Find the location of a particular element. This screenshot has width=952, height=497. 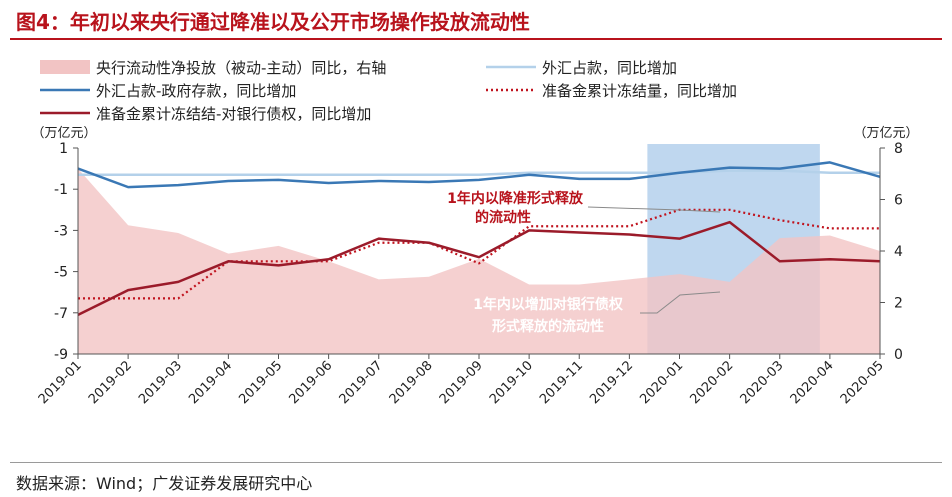

x-tick-label: 2020-01 is located at coordinates (661, 382).